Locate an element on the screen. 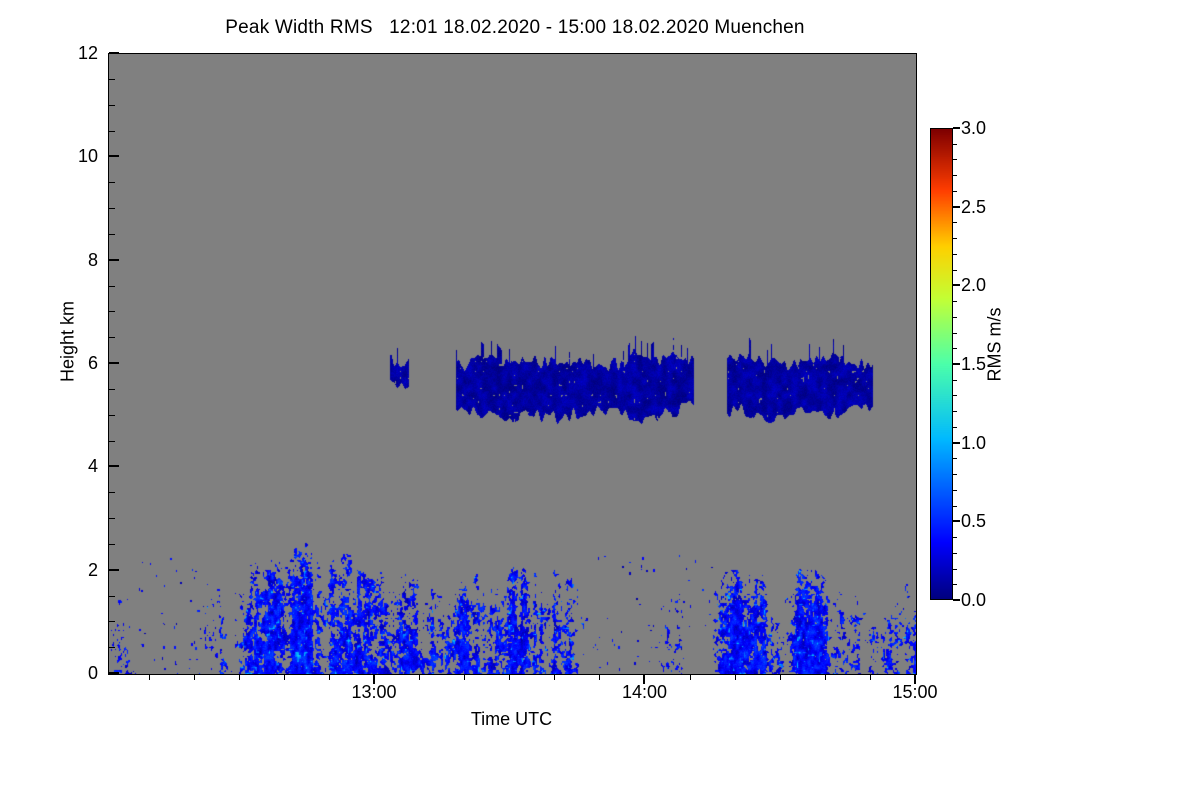  y-tick-label: 12 is located at coordinates (87, 53).